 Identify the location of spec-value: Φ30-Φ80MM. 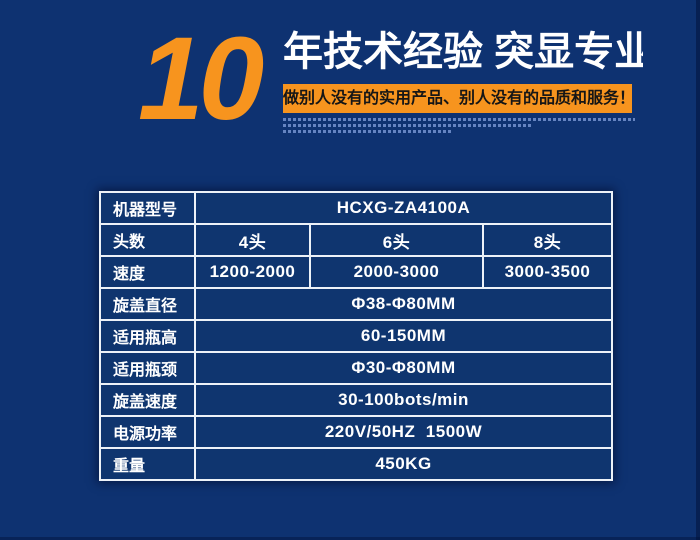
(403, 368).